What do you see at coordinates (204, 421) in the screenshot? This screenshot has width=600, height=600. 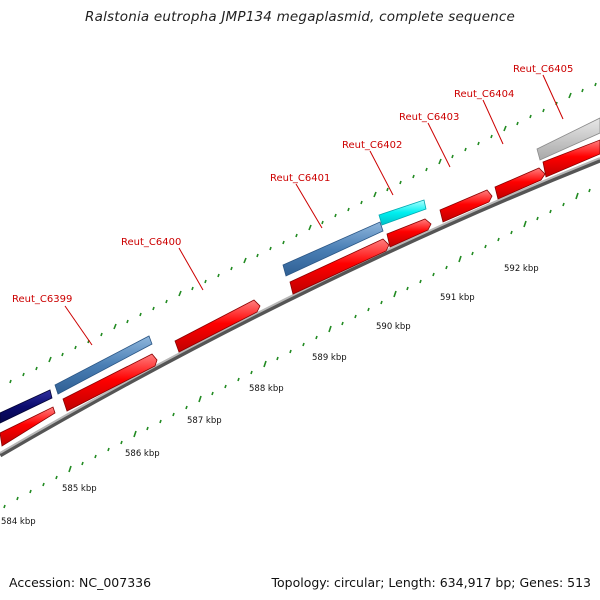 I see `kbp-label-587: 587 kbp` at bounding box center [204, 421].